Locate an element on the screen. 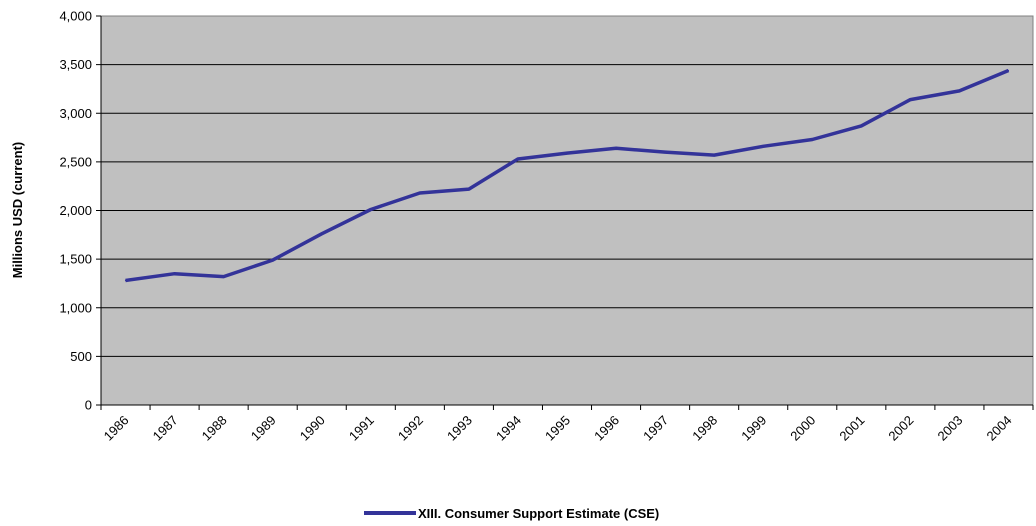 The image size is (1036, 526). y-tick-label: 3,000 is located at coordinates (75, 113).